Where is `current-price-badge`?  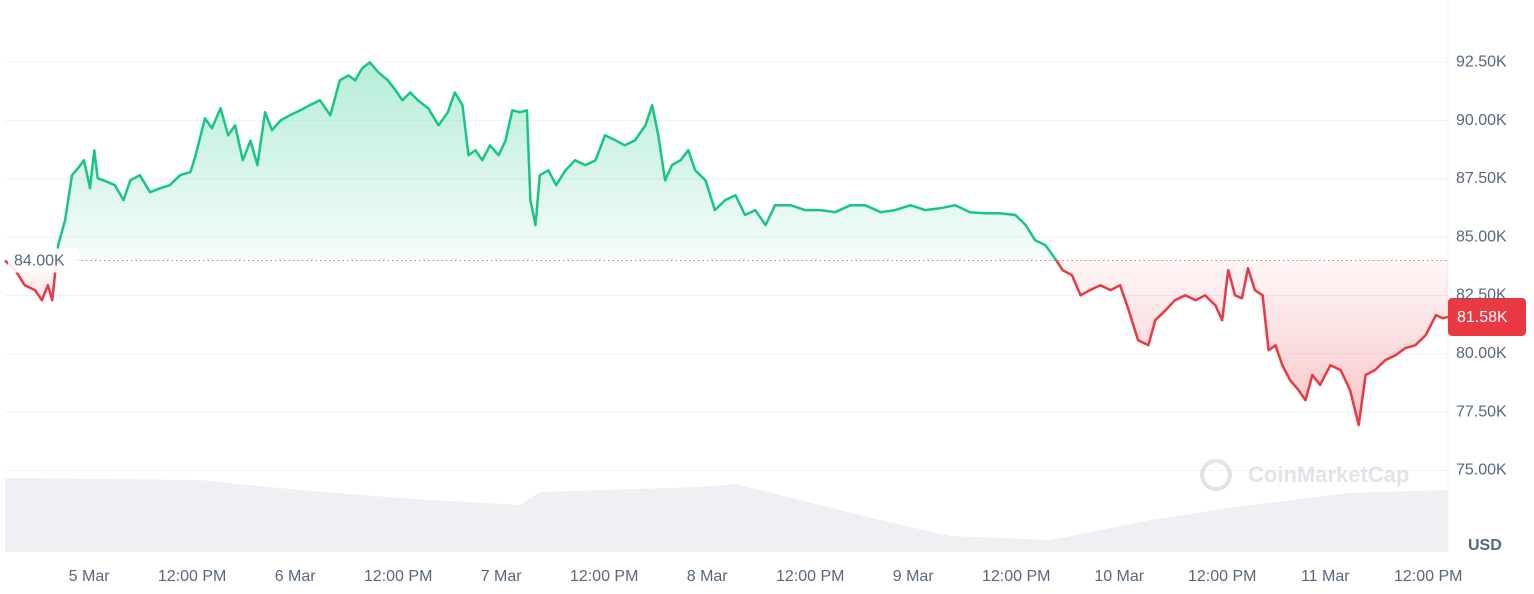 current-price-badge is located at coordinates (1487, 316).